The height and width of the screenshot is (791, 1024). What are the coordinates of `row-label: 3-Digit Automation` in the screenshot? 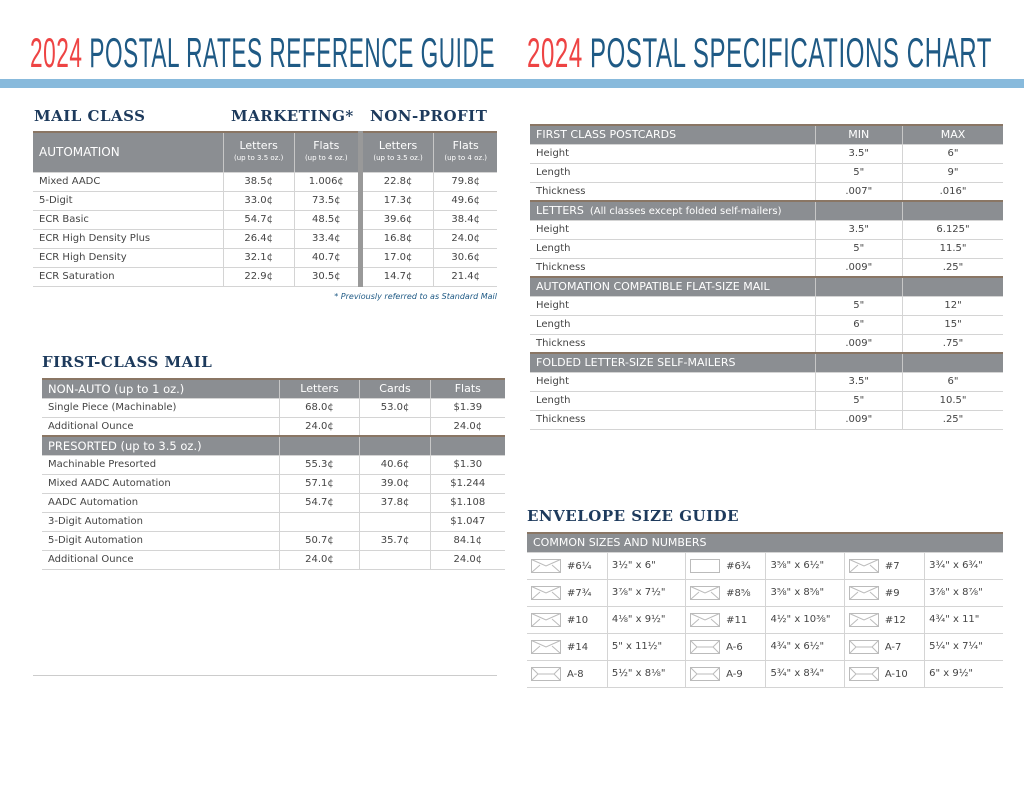 It's located at (160, 522).